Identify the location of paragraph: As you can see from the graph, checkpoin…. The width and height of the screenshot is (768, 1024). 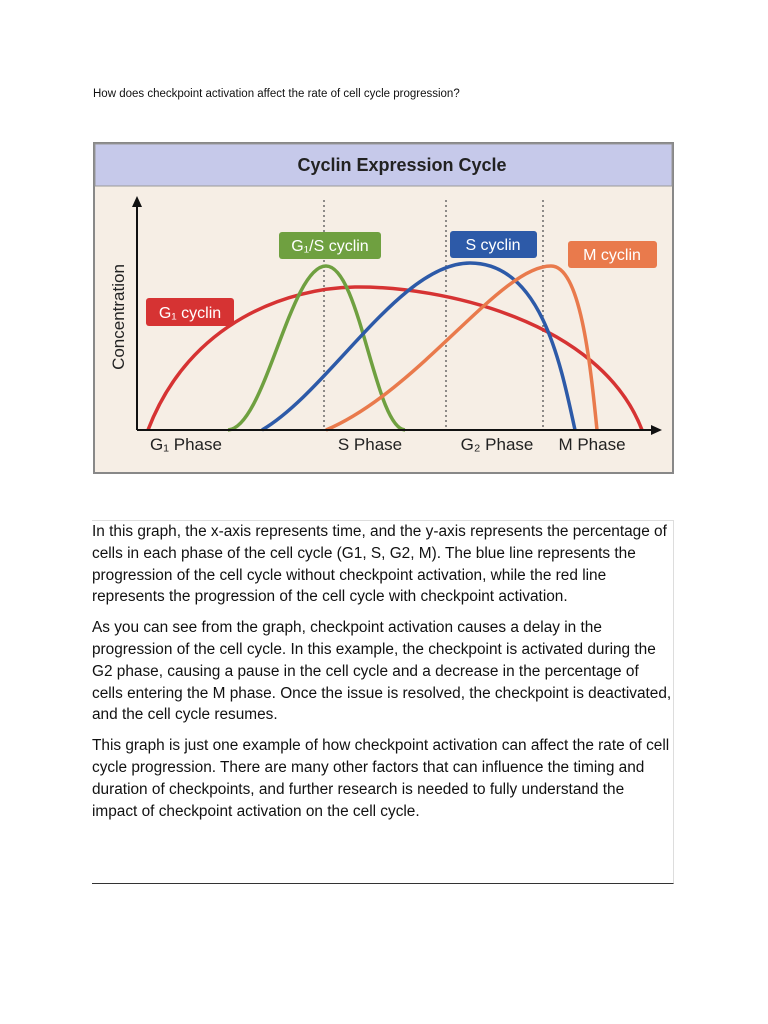
(382, 671).